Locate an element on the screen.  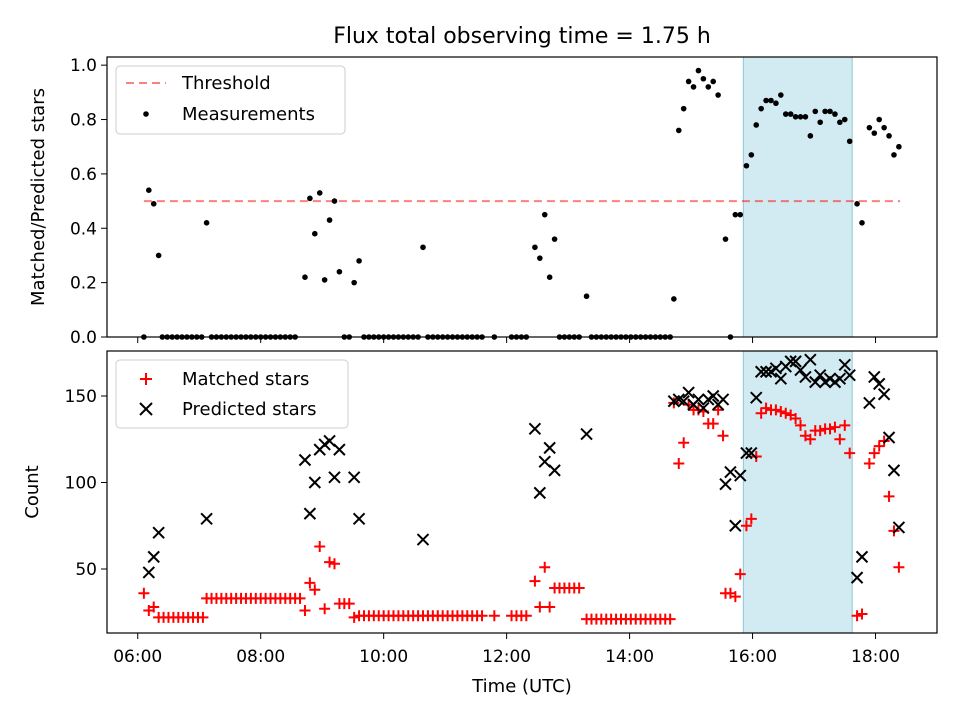
y-tick-label: 150 is located at coordinates (81, 397).